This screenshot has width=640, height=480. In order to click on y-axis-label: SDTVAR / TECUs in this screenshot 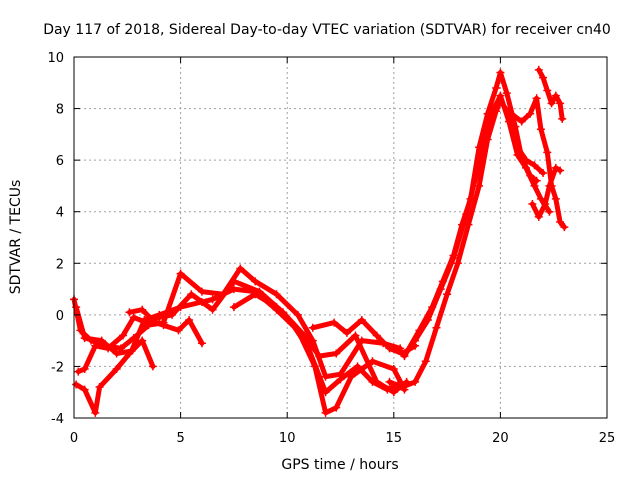, I will do `click(16, 237)`.